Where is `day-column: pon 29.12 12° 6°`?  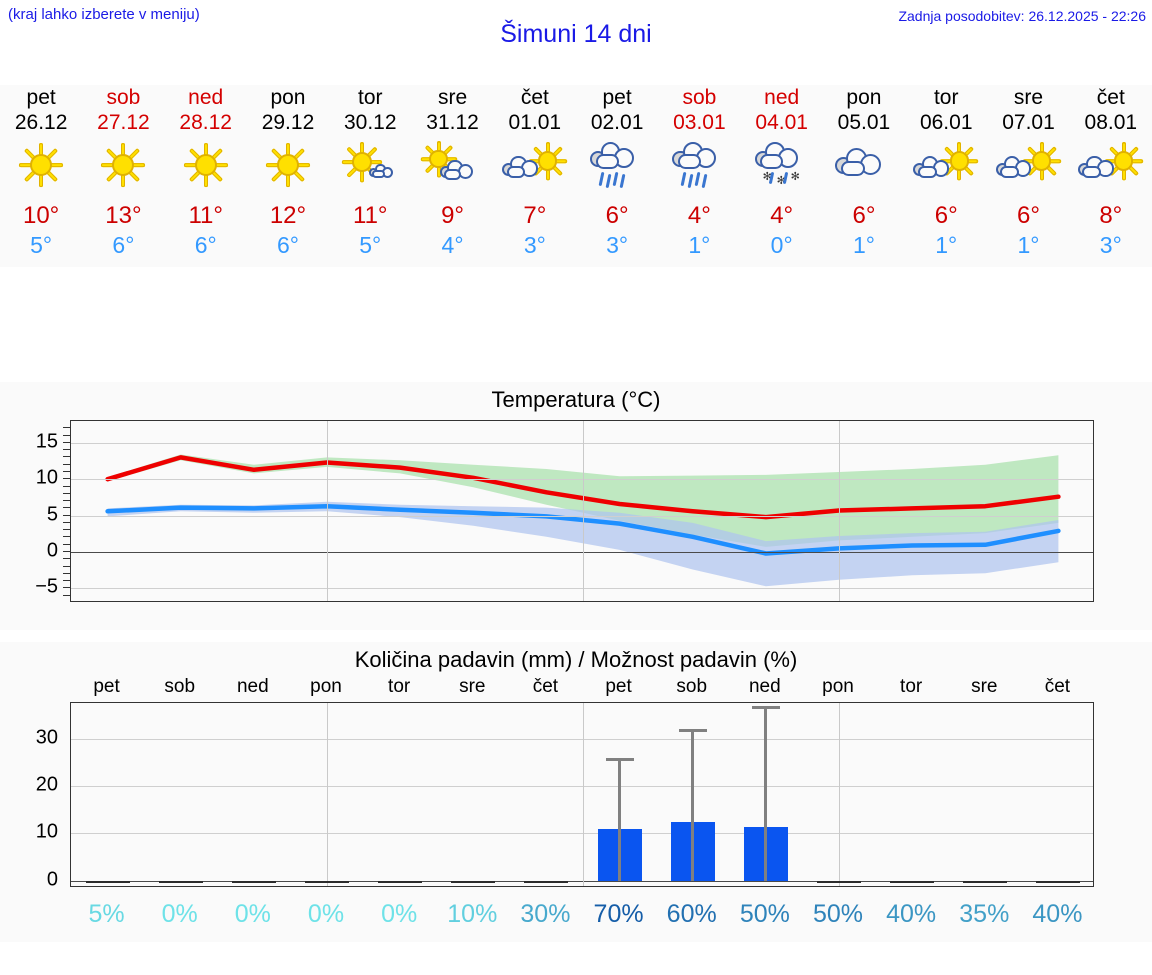
day-column: pon 29.12 12° 6° is located at coordinates (288, 176).